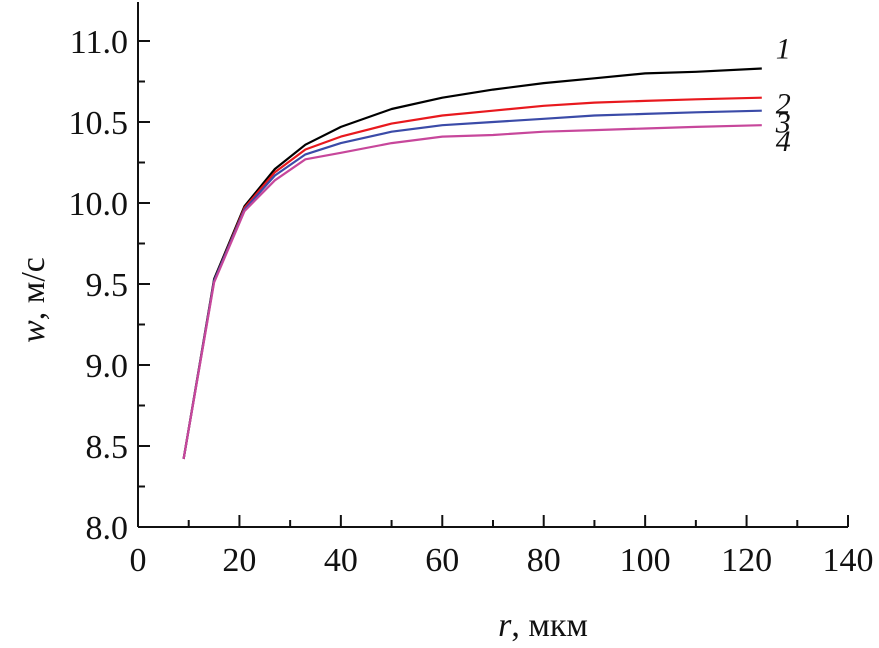 The height and width of the screenshot is (648, 879). Describe the element at coordinates (783, 123) in the screenshot. I see `series-label-3: 3` at that location.